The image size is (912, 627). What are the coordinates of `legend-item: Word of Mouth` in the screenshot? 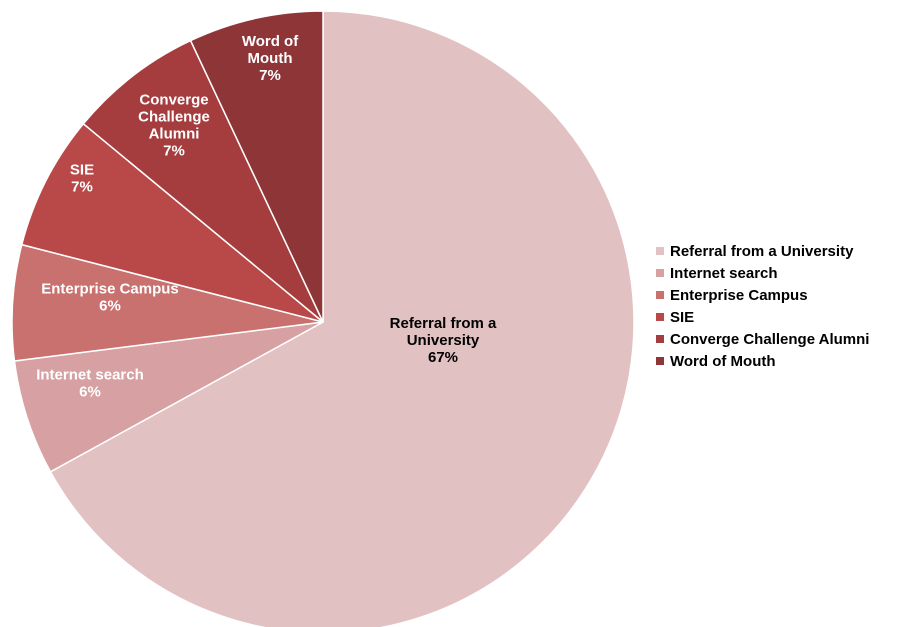 It's located at (762, 361).